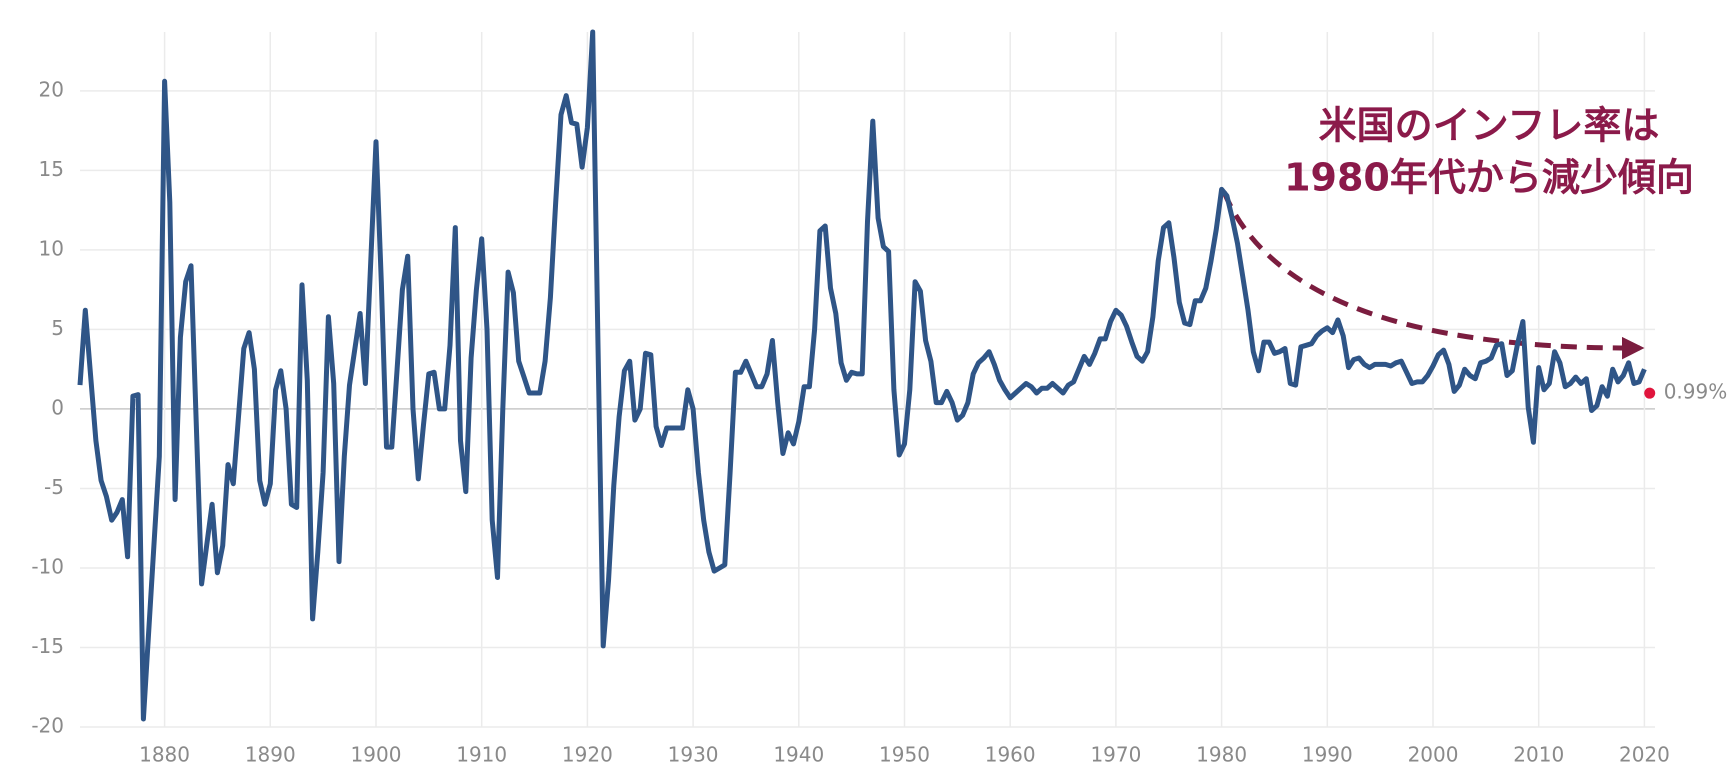 This screenshot has height=776, width=1734. Describe the element at coordinates (1221, 755) in the screenshot. I see `x-tick-label: 1980` at that location.